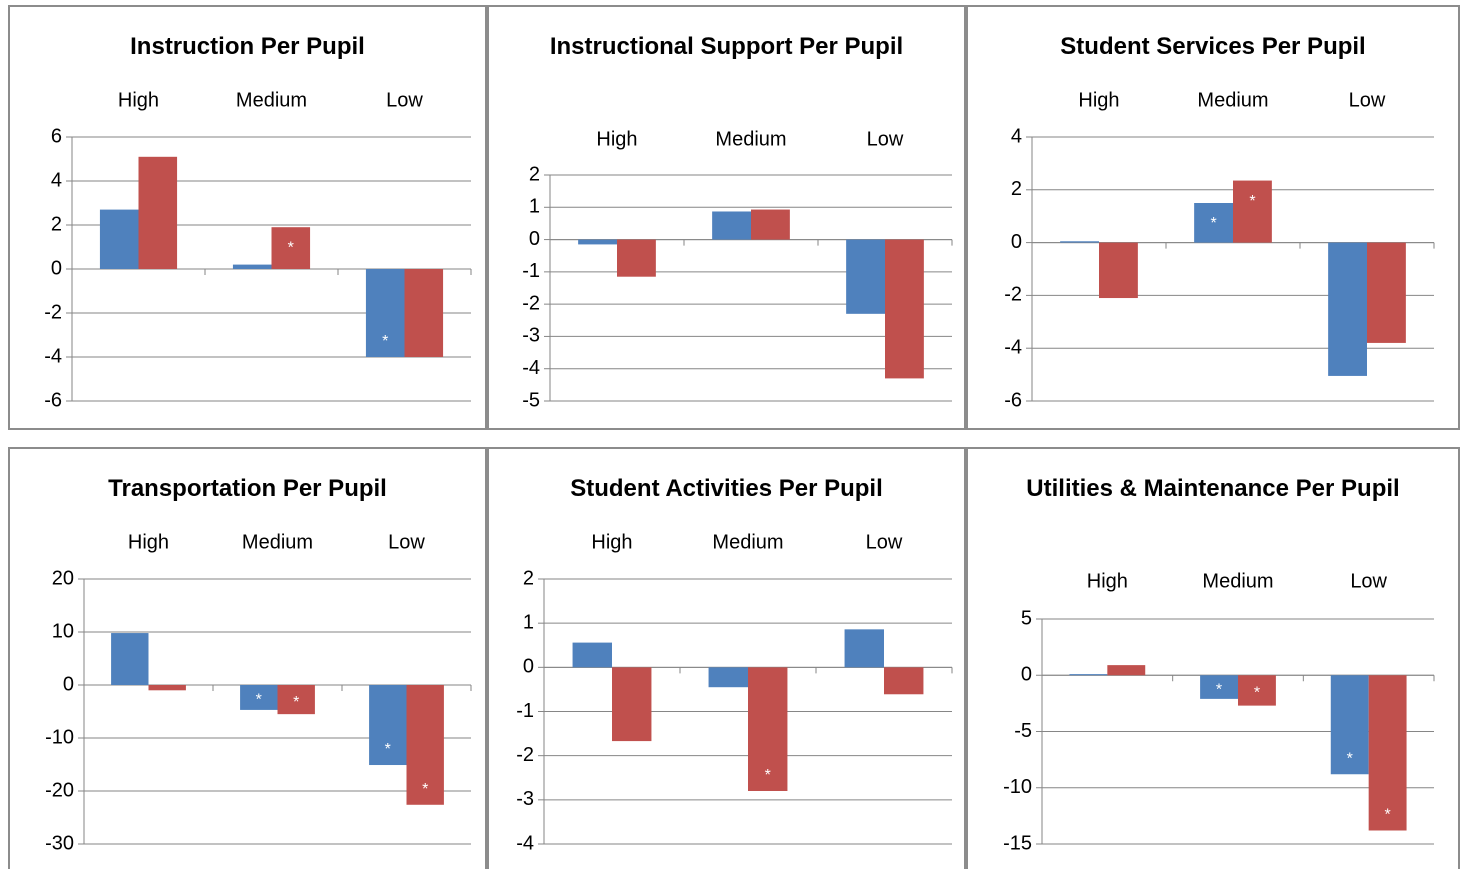 The height and width of the screenshot is (869, 1465). Describe the element at coordinates (59, 790) in the screenshot. I see `y-tick-label: -20` at that location.